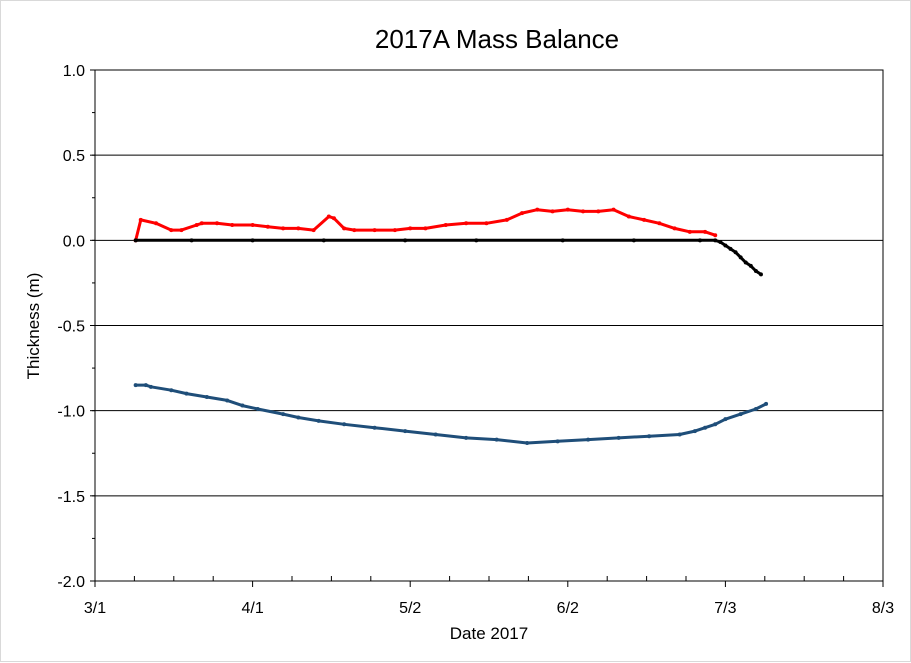 The image size is (911, 663). I want to click on y-tick-label: -1.5, so click(71, 497).